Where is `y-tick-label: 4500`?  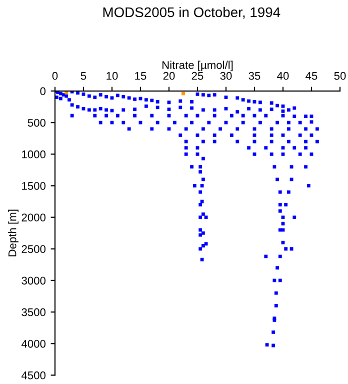
y-tick-label: 4500 is located at coordinates (33, 375).